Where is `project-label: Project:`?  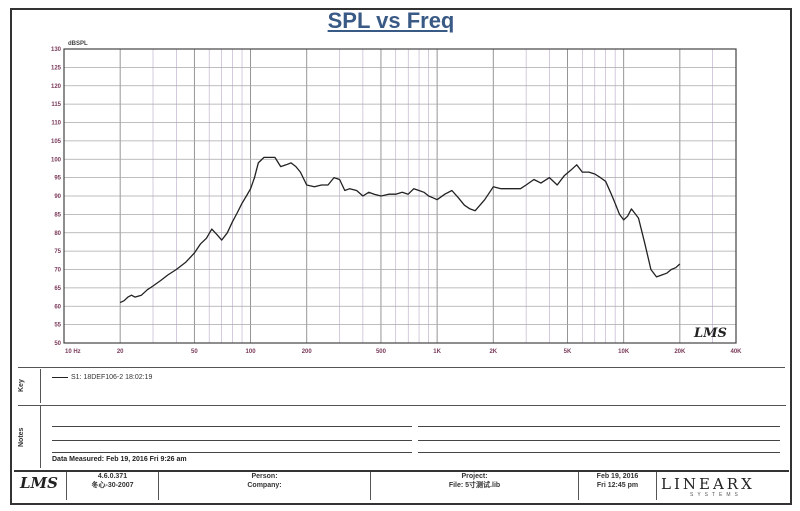 project-label: Project: is located at coordinates (474, 476).